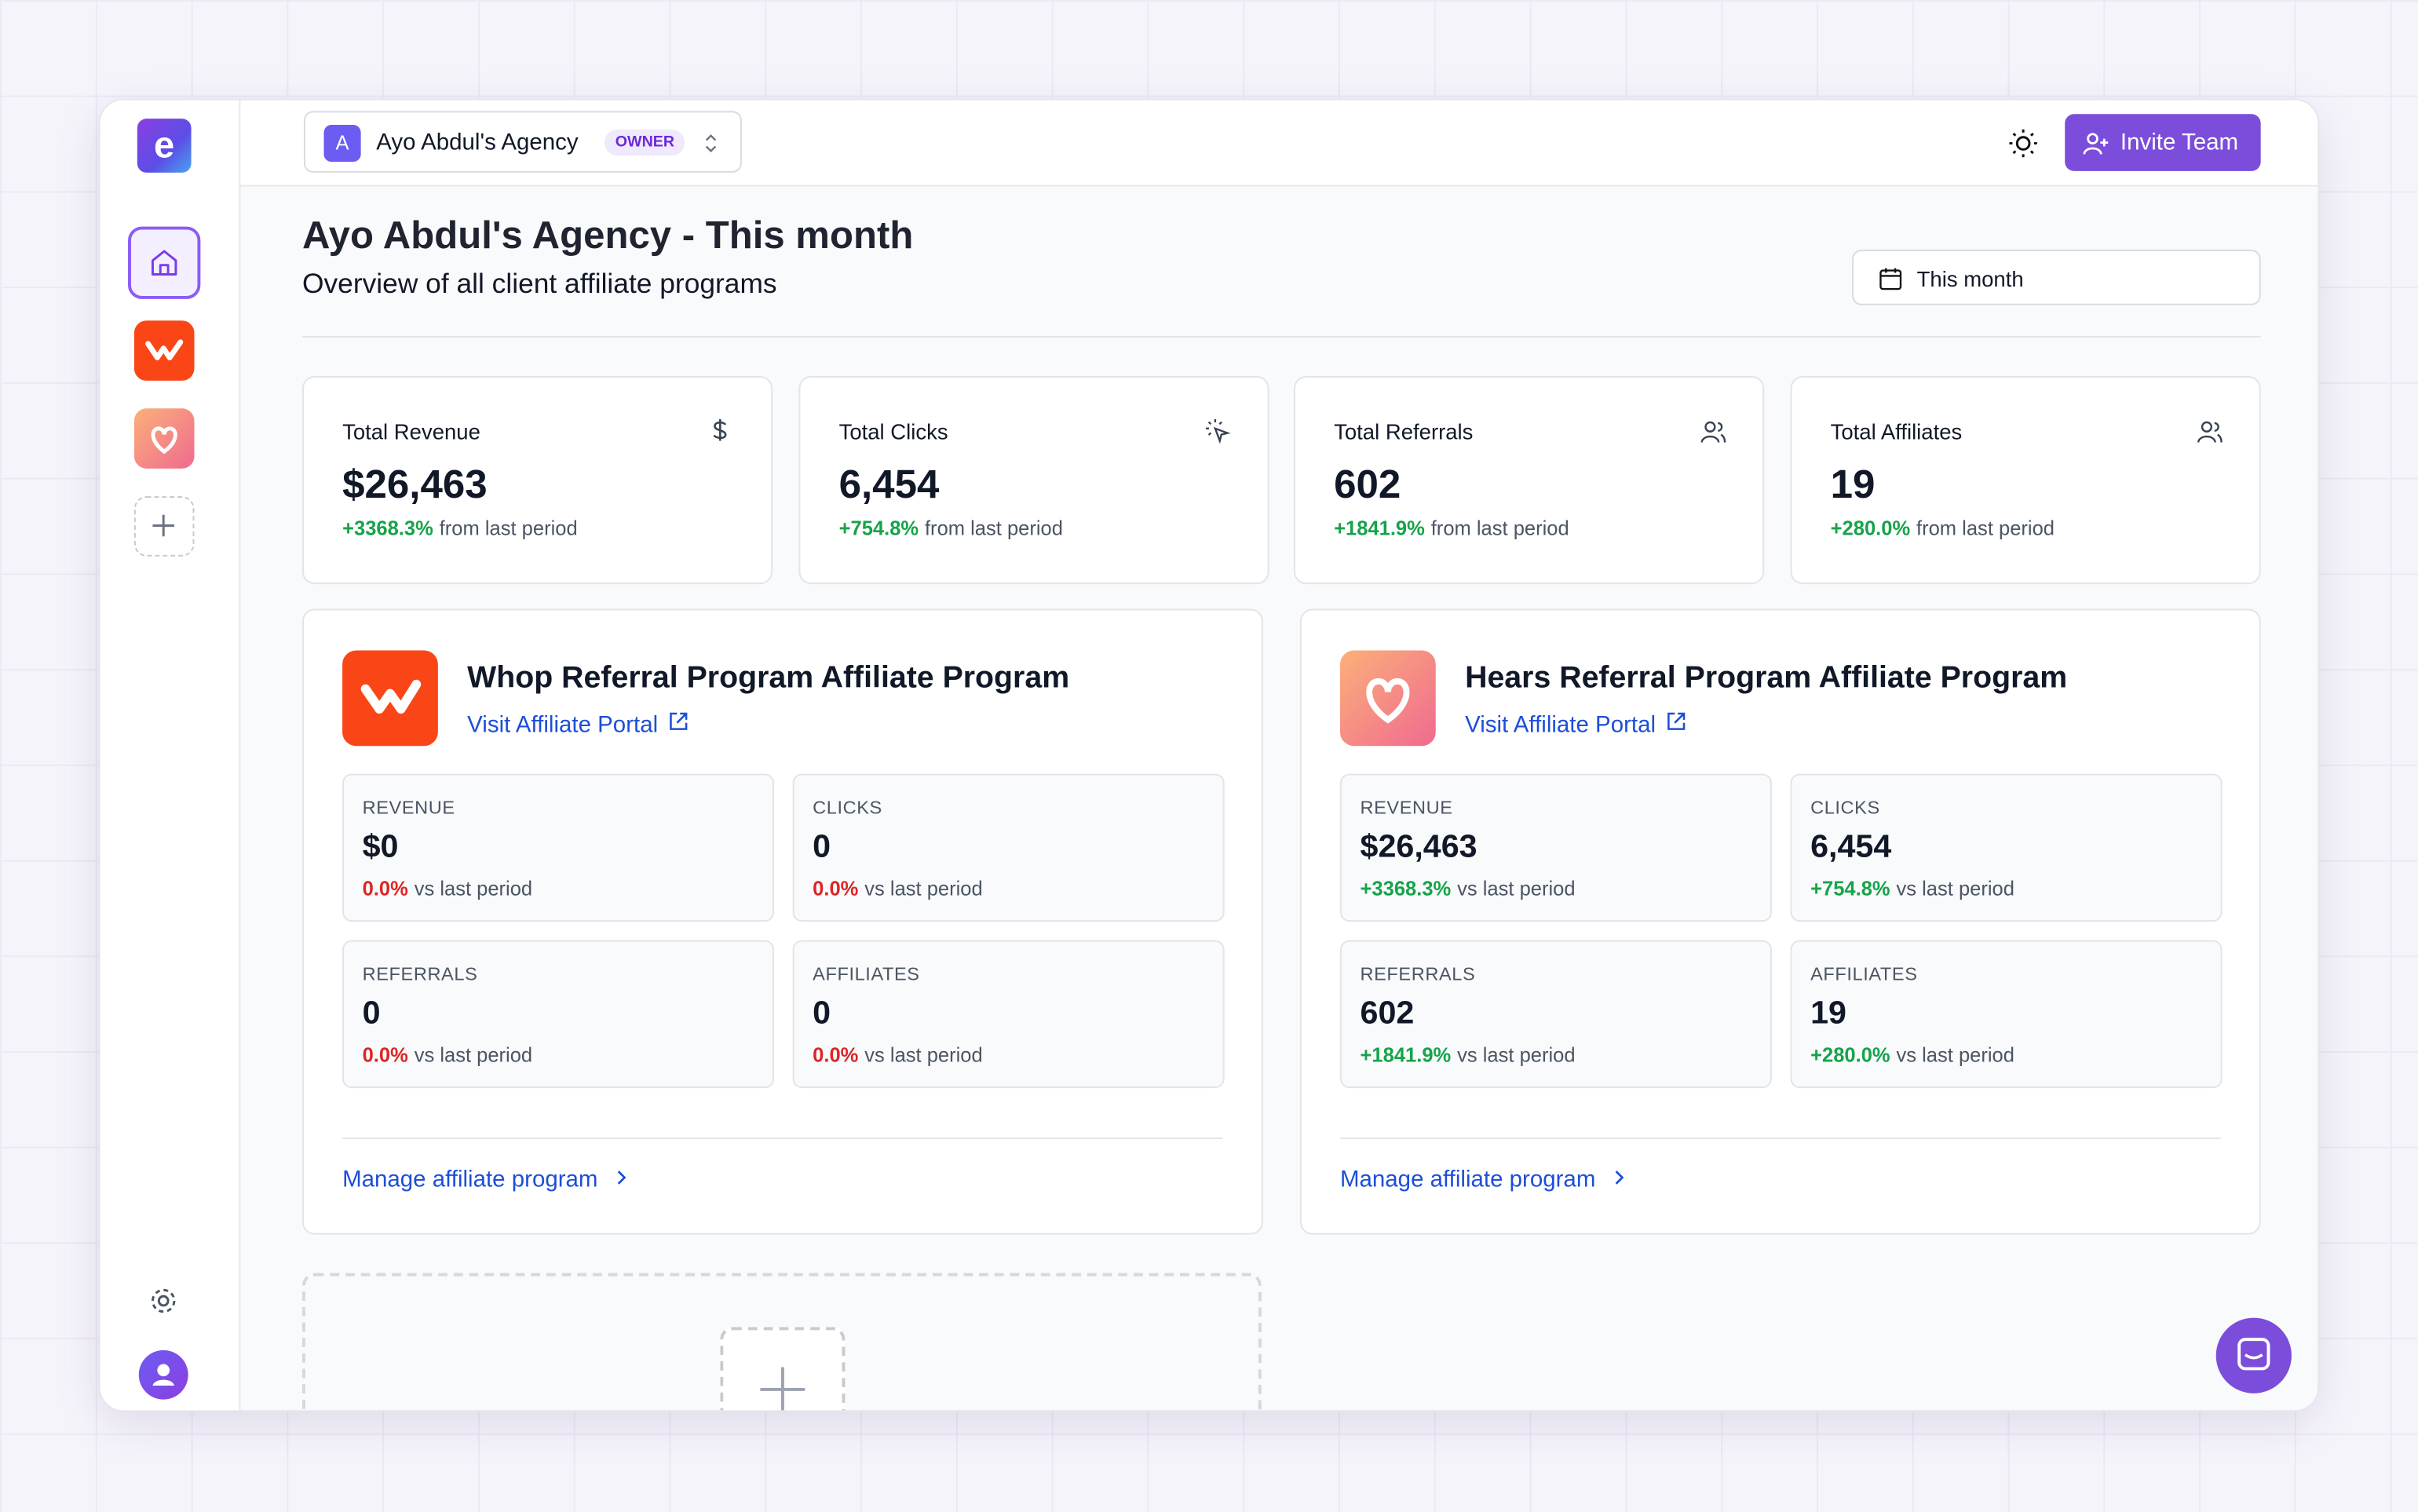  What do you see at coordinates (1406, 888) in the screenshot?
I see `metric-change: +3368.3%` at bounding box center [1406, 888].